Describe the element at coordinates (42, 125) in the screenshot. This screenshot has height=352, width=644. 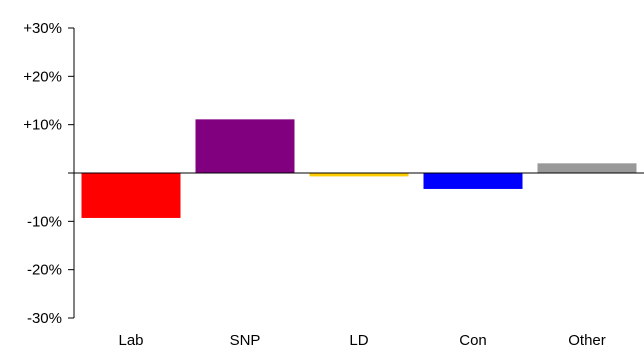
I see `y-tick-label: +10%` at that location.